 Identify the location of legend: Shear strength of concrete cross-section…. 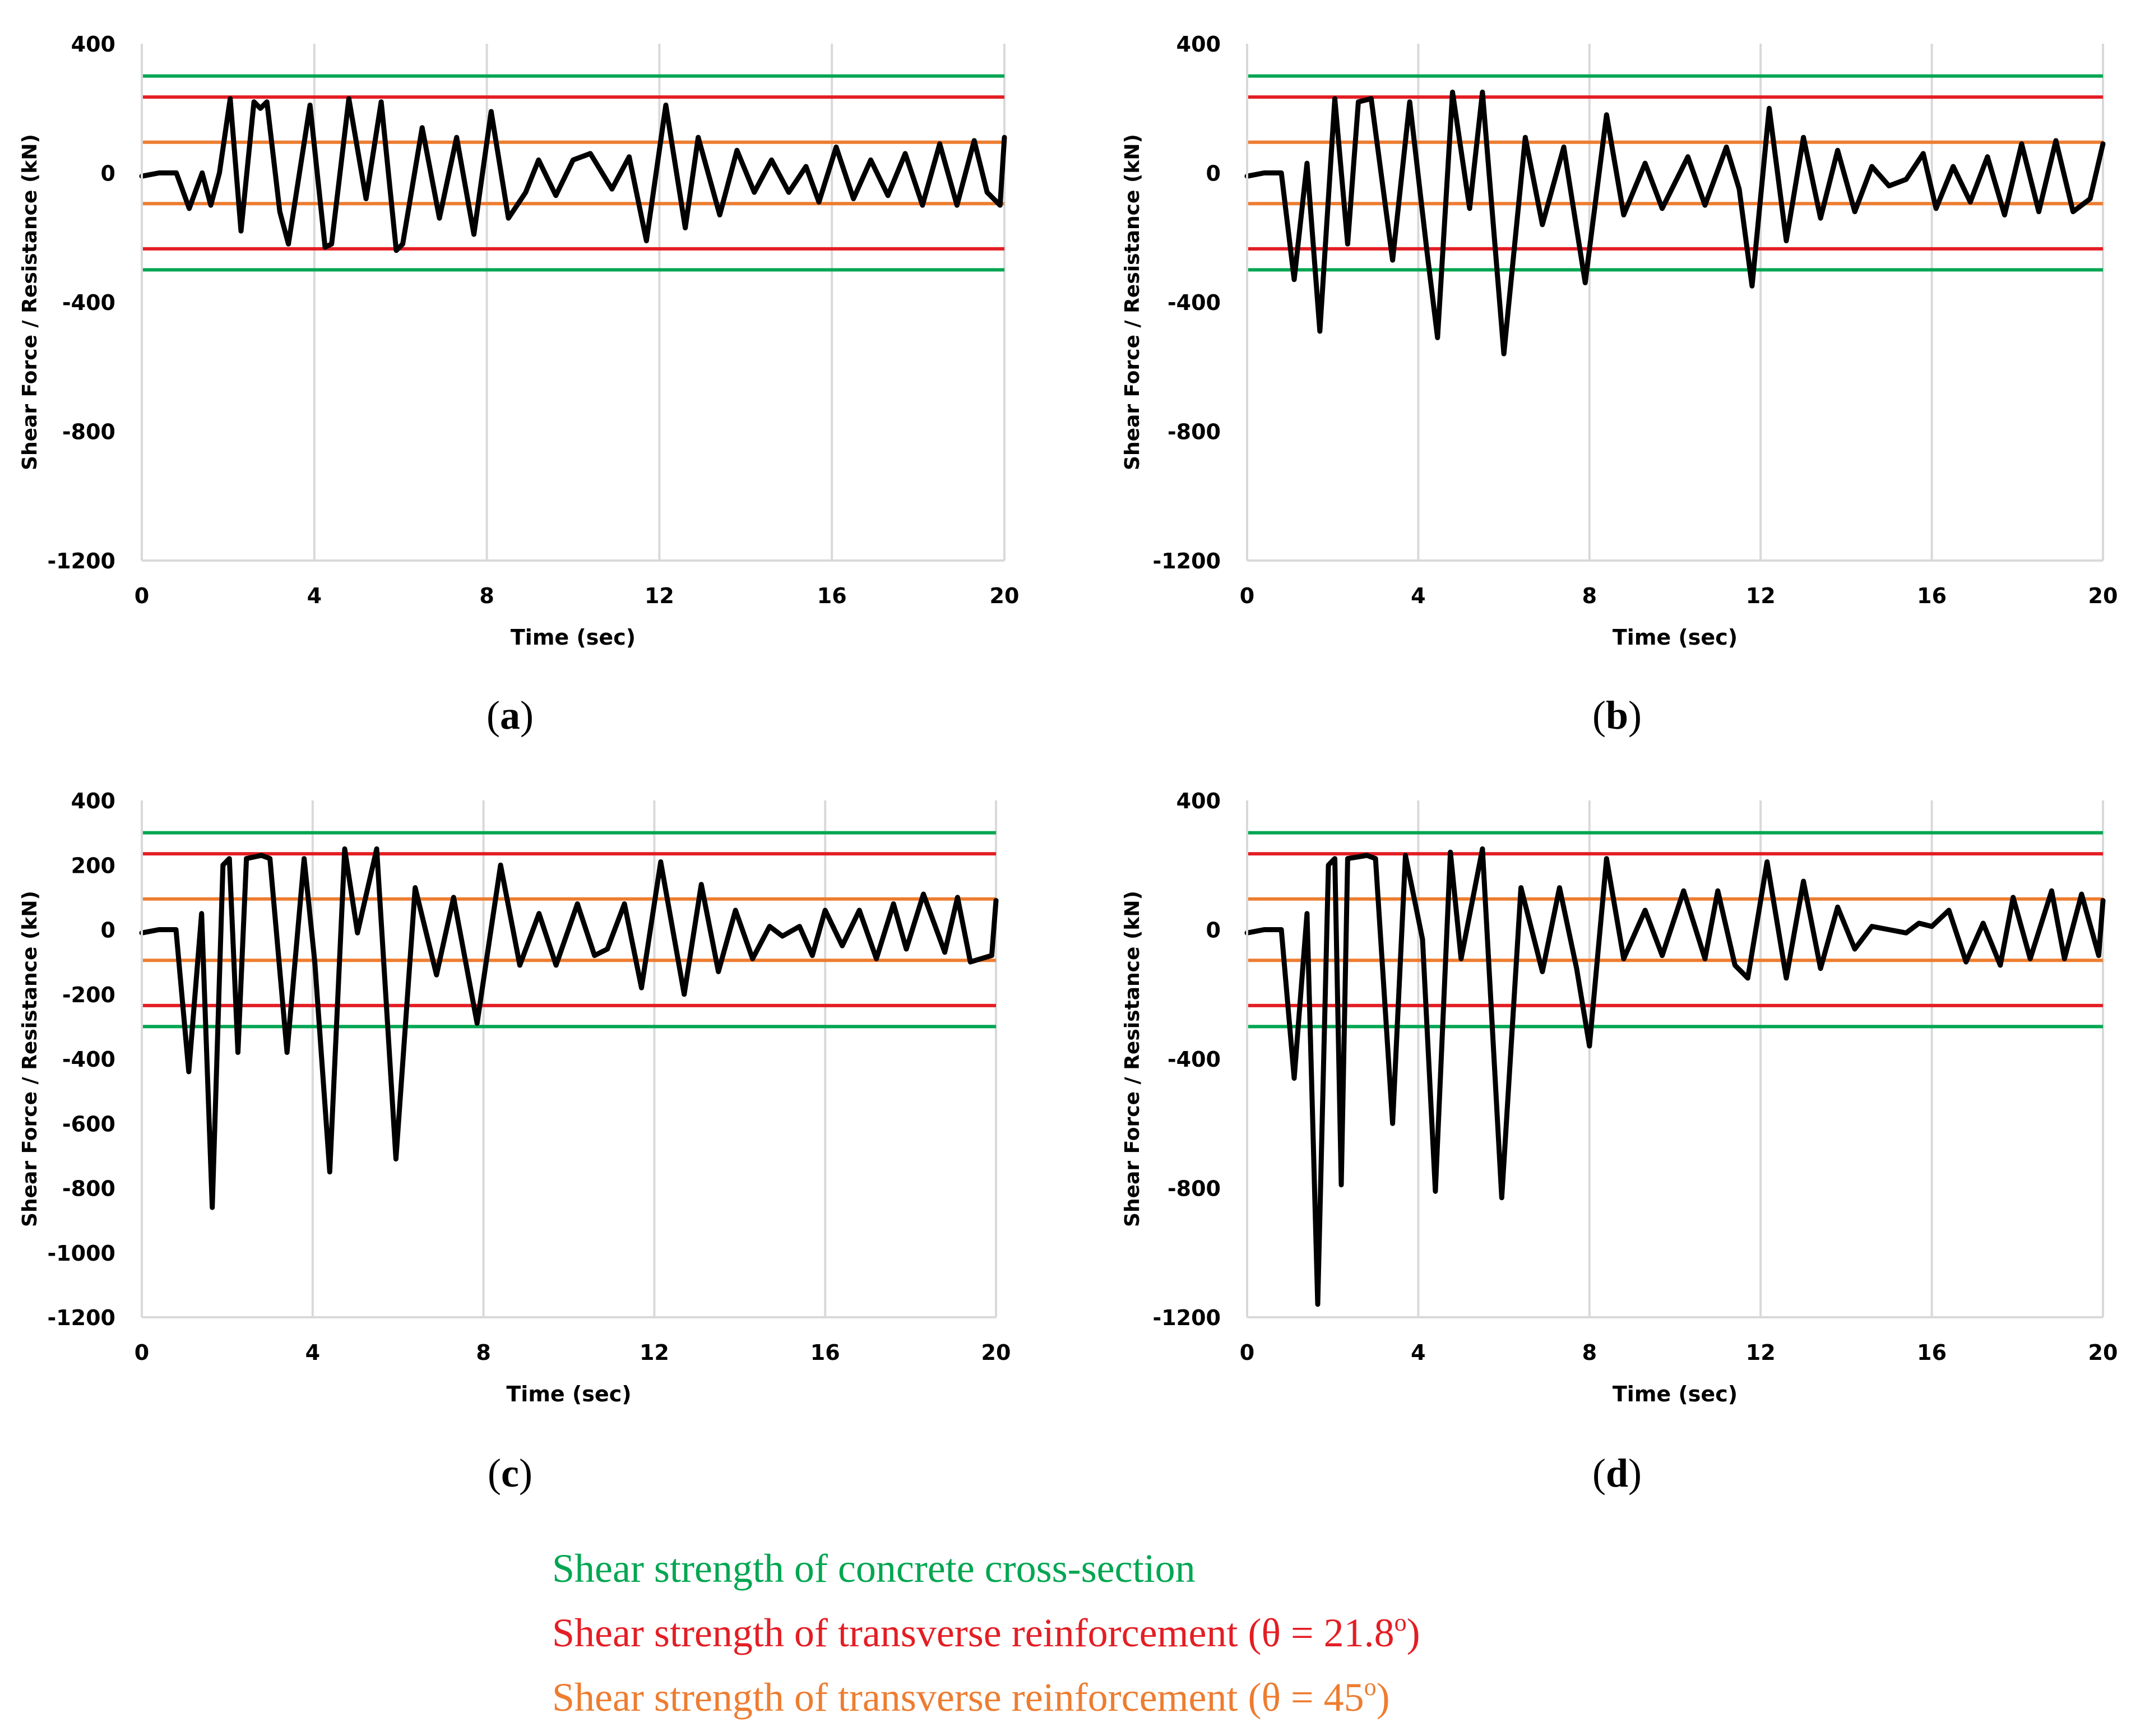
(986, 1633).